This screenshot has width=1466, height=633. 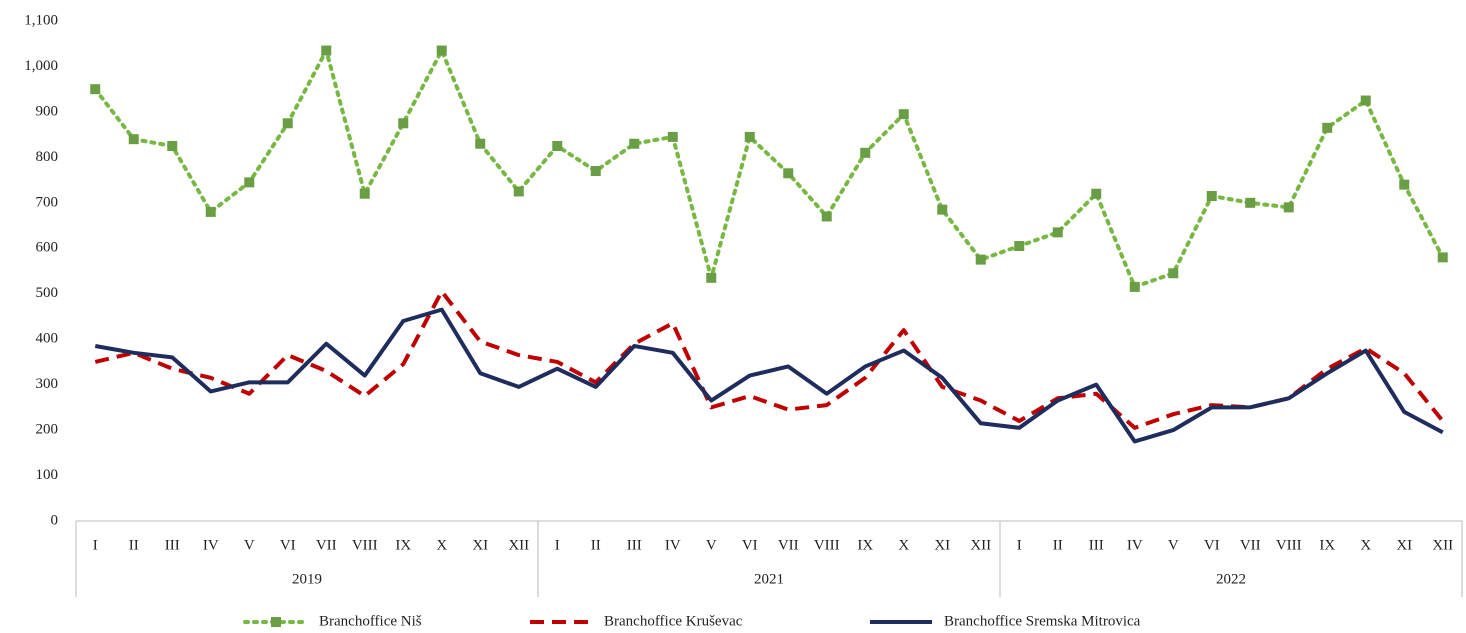 What do you see at coordinates (47, 111) in the screenshot?
I see `y-tick-label: 900` at bounding box center [47, 111].